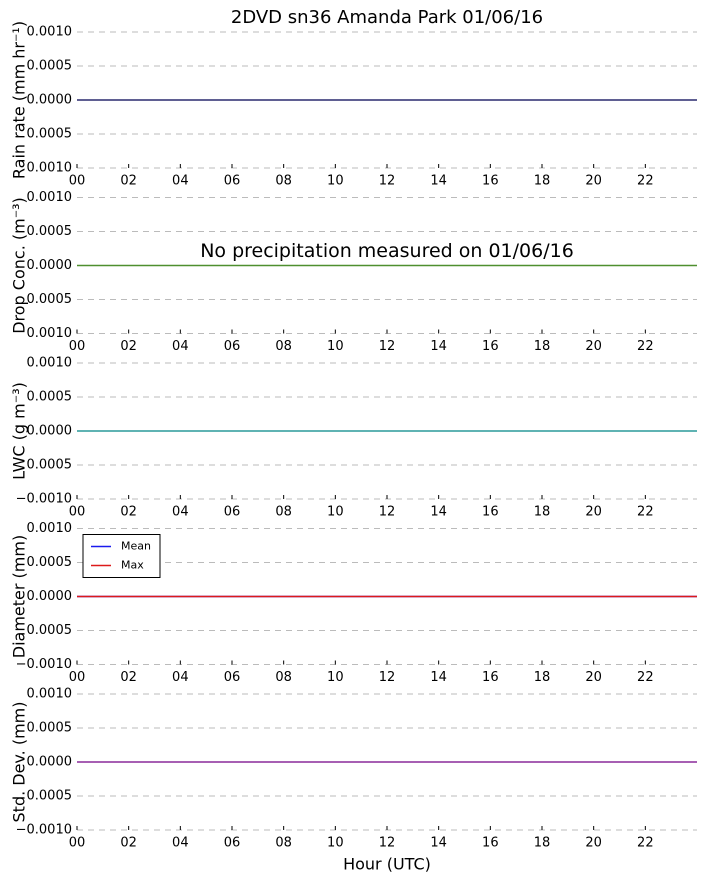 Image resolution: width=706 pixels, height=886 pixels. Describe the element at coordinates (19, 100) in the screenshot. I see `y-axis-label: Rain rate (mm hr⁻¹)` at that location.